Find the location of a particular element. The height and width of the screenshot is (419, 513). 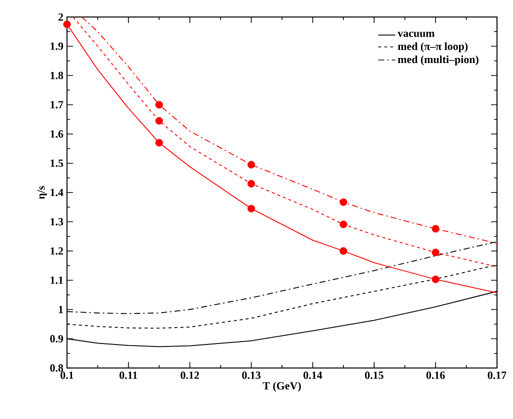

y-tick-label: 1 is located at coordinates (60, 310).